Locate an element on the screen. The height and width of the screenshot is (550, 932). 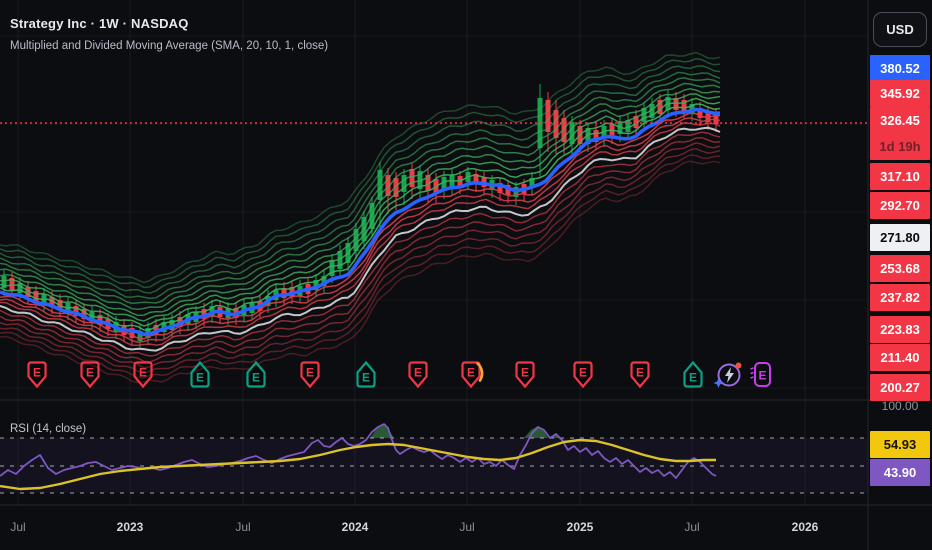
rsi-indicator-title: RSI (14, close) is located at coordinates (48, 429).